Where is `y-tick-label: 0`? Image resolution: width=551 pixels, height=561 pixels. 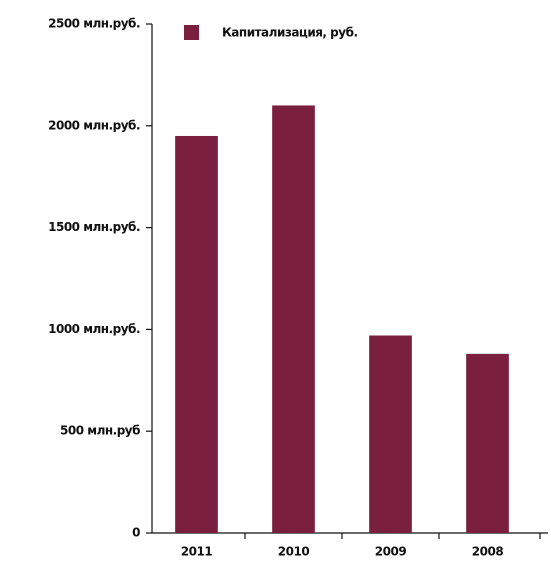 y-tick-label: 0 is located at coordinates (136, 533).